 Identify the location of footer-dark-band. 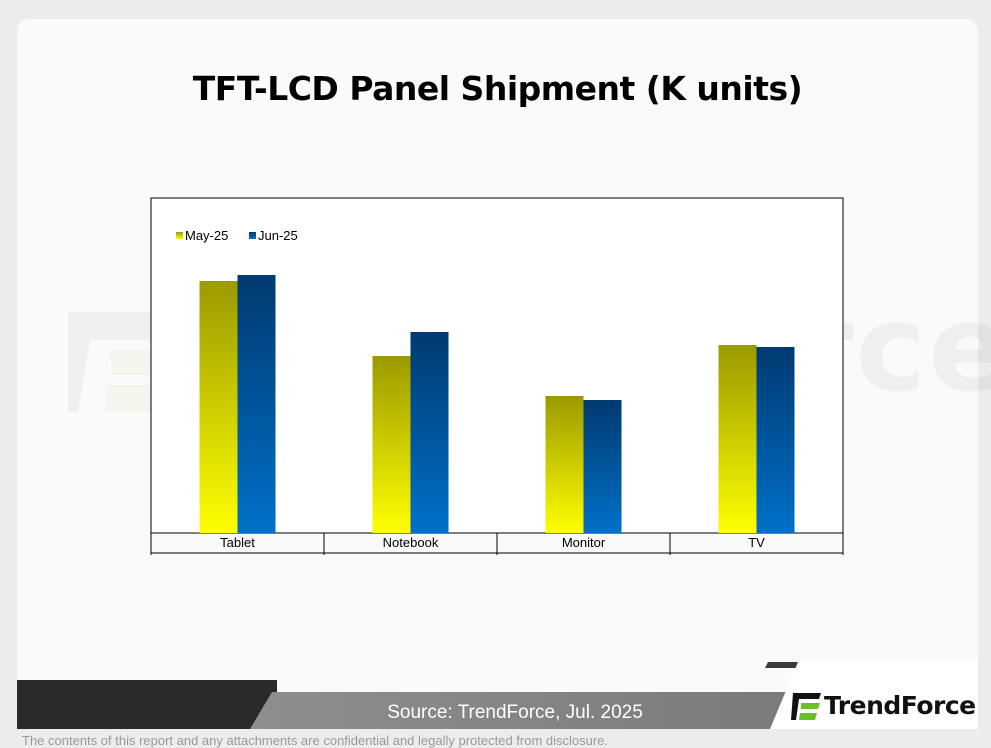
(147, 704).